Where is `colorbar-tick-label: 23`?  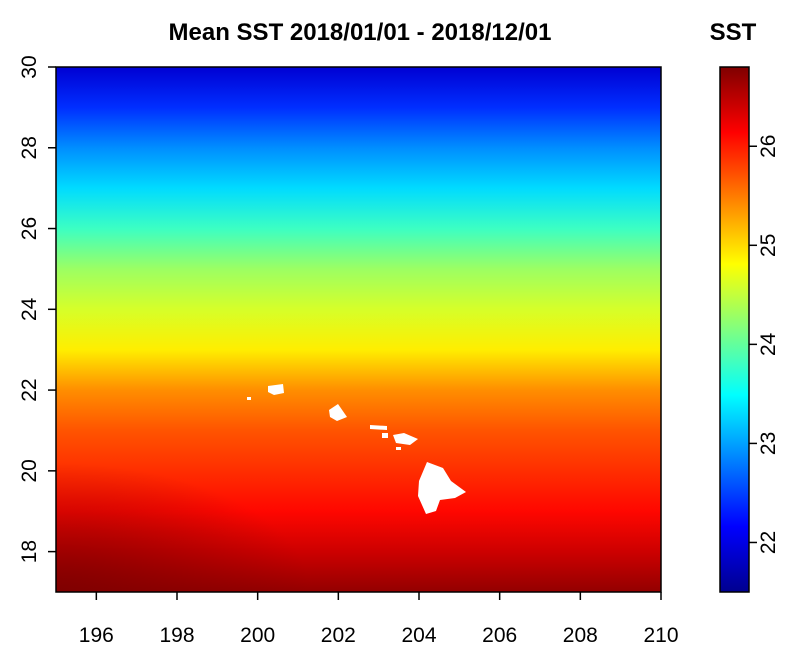
colorbar-tick-label: 23 is located at coordinates (768, 443).